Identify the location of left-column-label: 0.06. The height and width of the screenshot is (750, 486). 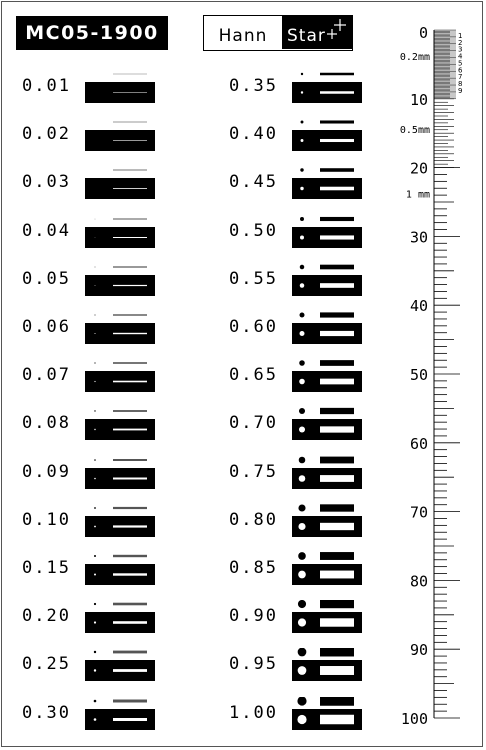
(46, 327).